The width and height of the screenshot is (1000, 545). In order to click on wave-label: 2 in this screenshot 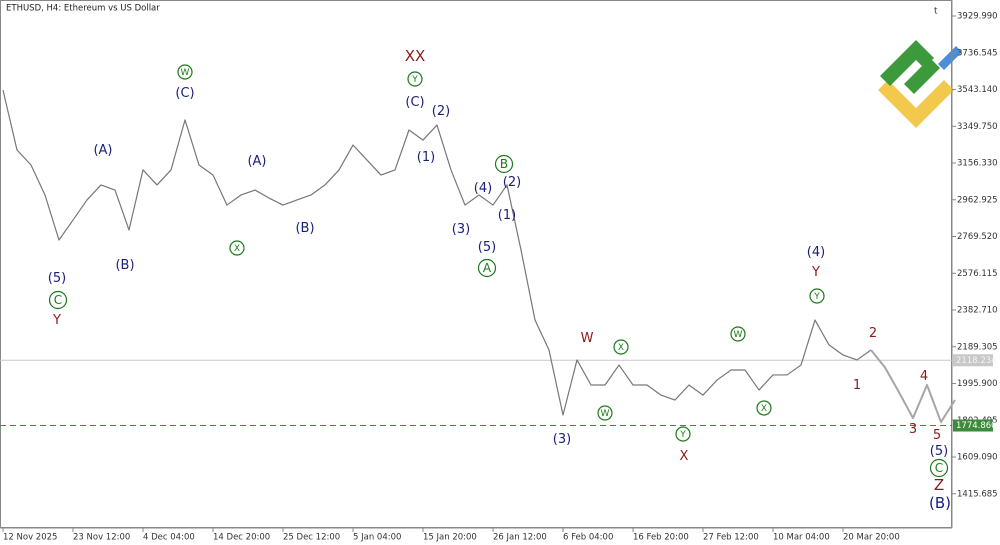, I will do `click(873, 333)`.